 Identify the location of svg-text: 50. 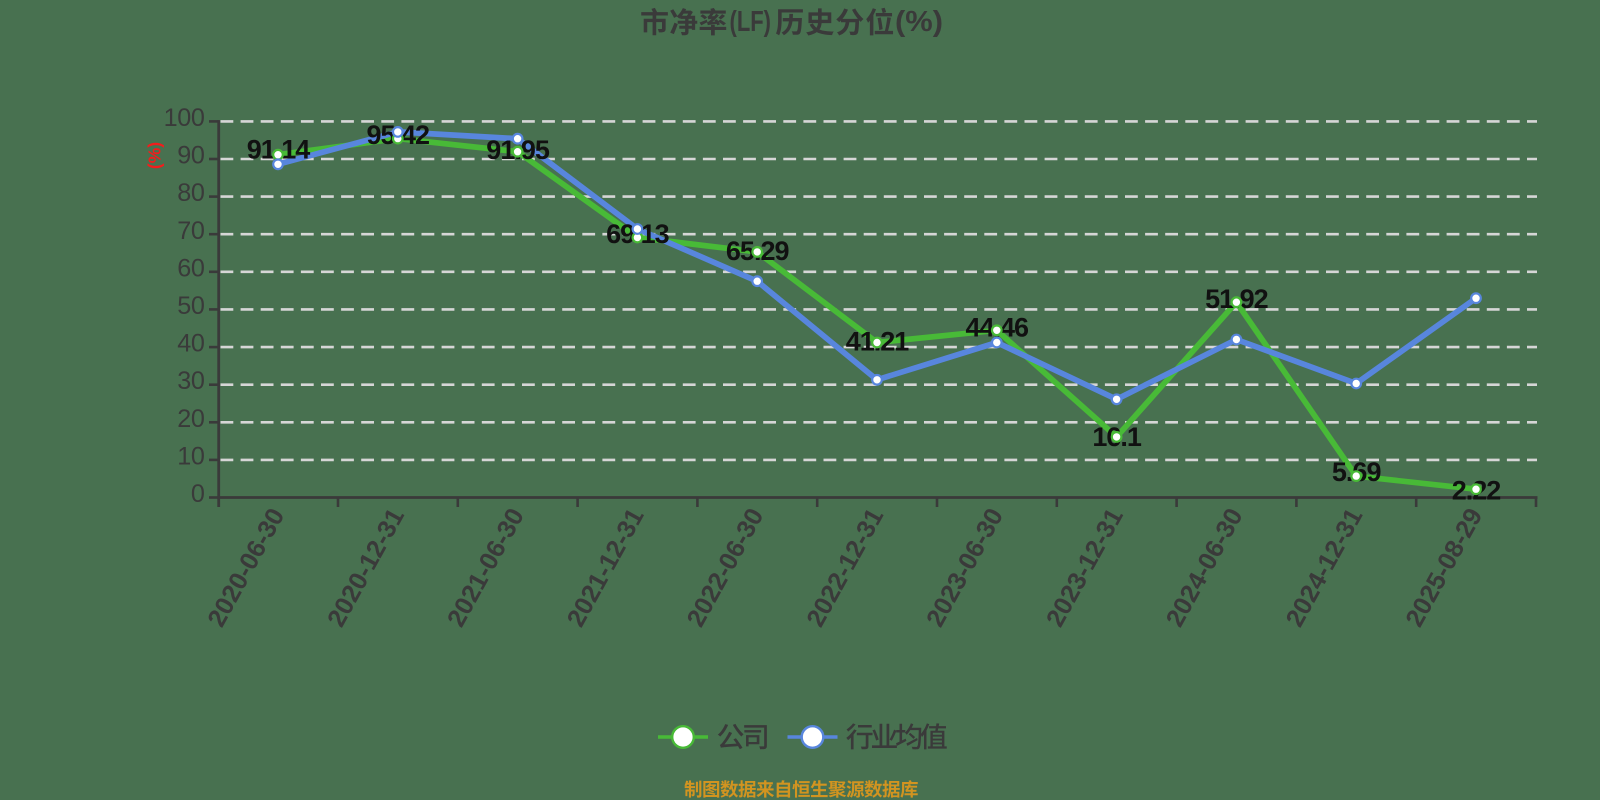
(191, 306).